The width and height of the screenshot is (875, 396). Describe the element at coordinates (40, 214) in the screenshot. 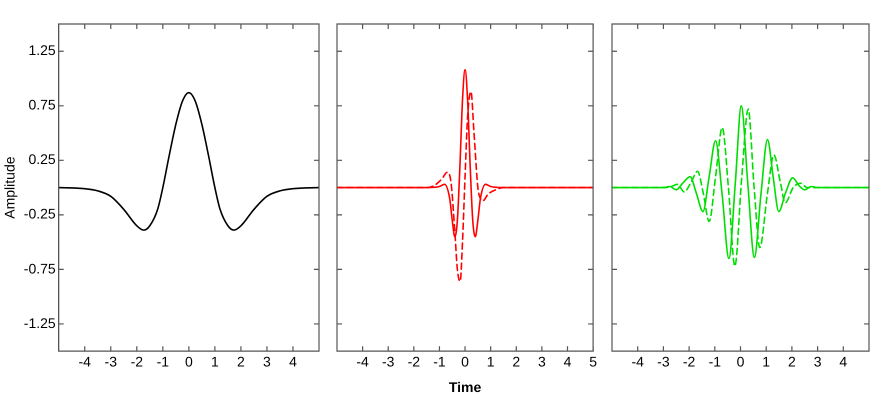

I see `y-tick-label: -0.25` at that location.